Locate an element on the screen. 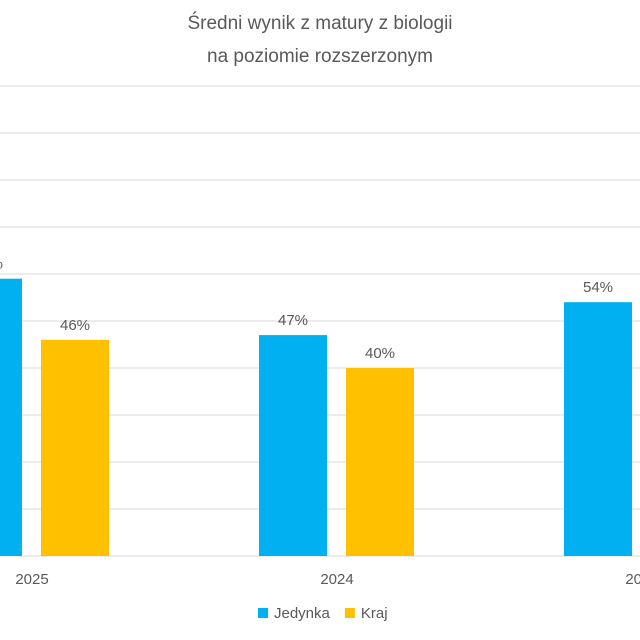 The height and width of the screenshot is (640, 640). x-tick-label: 2024 is located at coordinates (336, 579).